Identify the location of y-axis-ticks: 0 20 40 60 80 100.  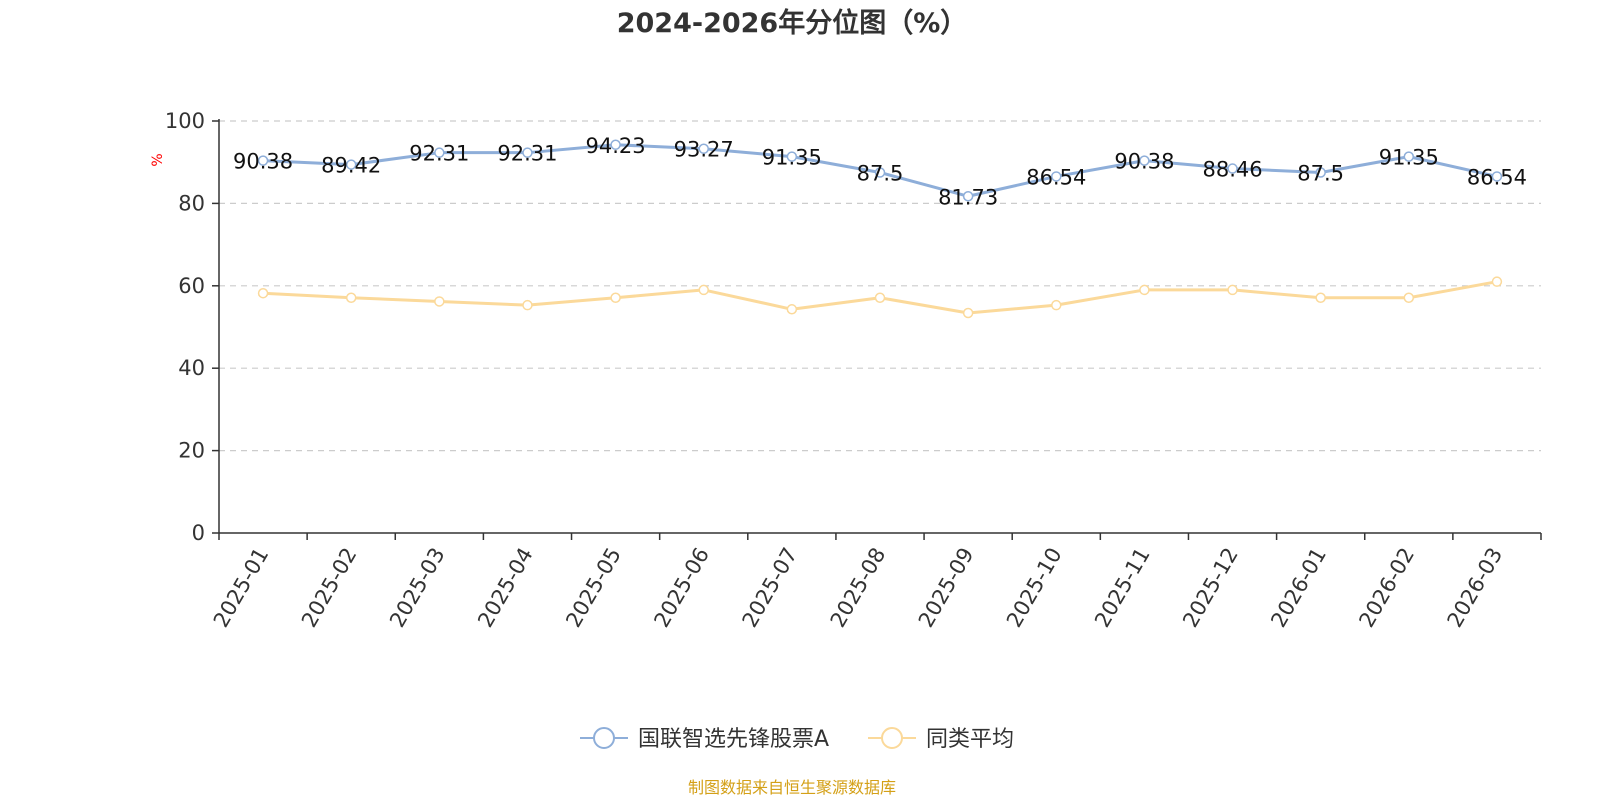
(192, 327).